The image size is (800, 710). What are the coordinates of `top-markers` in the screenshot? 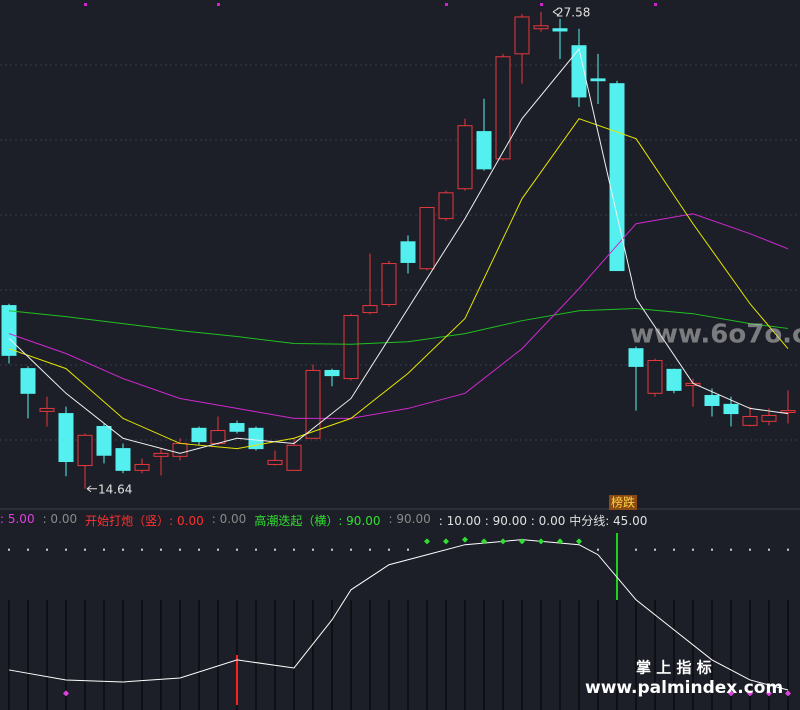 It's located at (370, 4).